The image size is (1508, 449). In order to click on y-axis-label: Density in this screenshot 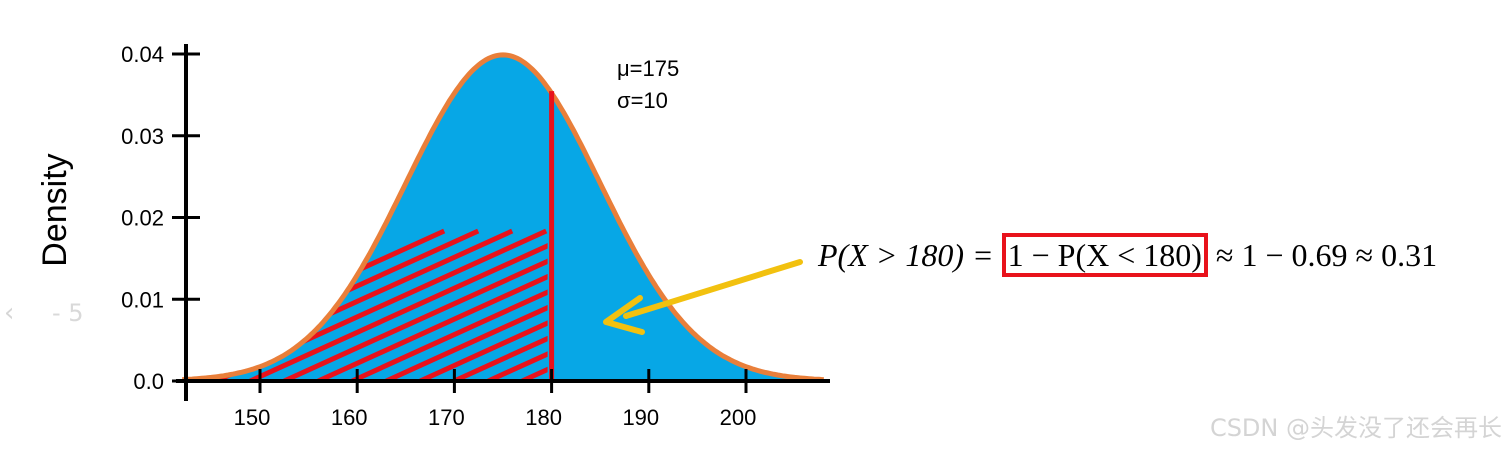, I will do `click(55, 209)`.